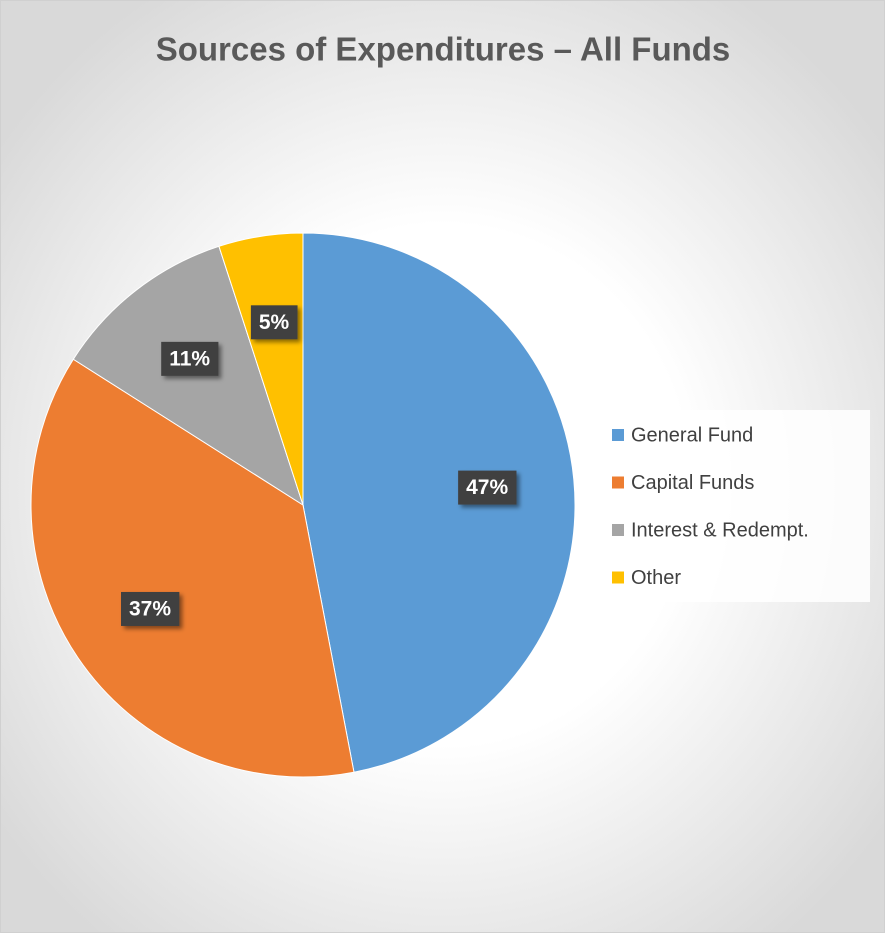 This screenshot has height=933, width=885. Describe the element at coordinates (692, 435) in the screenshot. I see `legend-label: General Fund` at that location.